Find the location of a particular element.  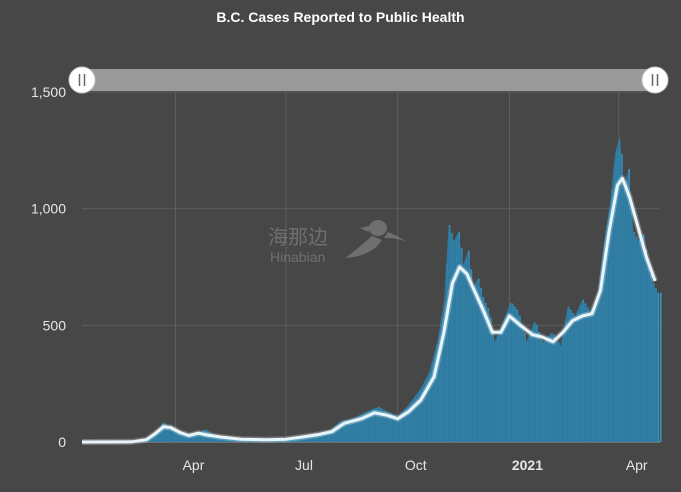

range-selector-track is located at coordinates (369, 80).